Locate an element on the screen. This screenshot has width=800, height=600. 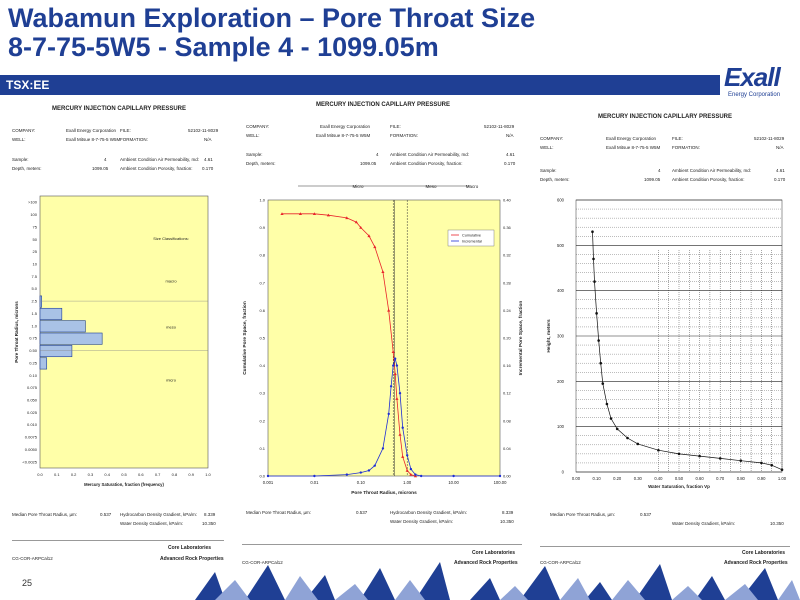
y-tick-label: 0.10 is located at coordinates (33, 375).